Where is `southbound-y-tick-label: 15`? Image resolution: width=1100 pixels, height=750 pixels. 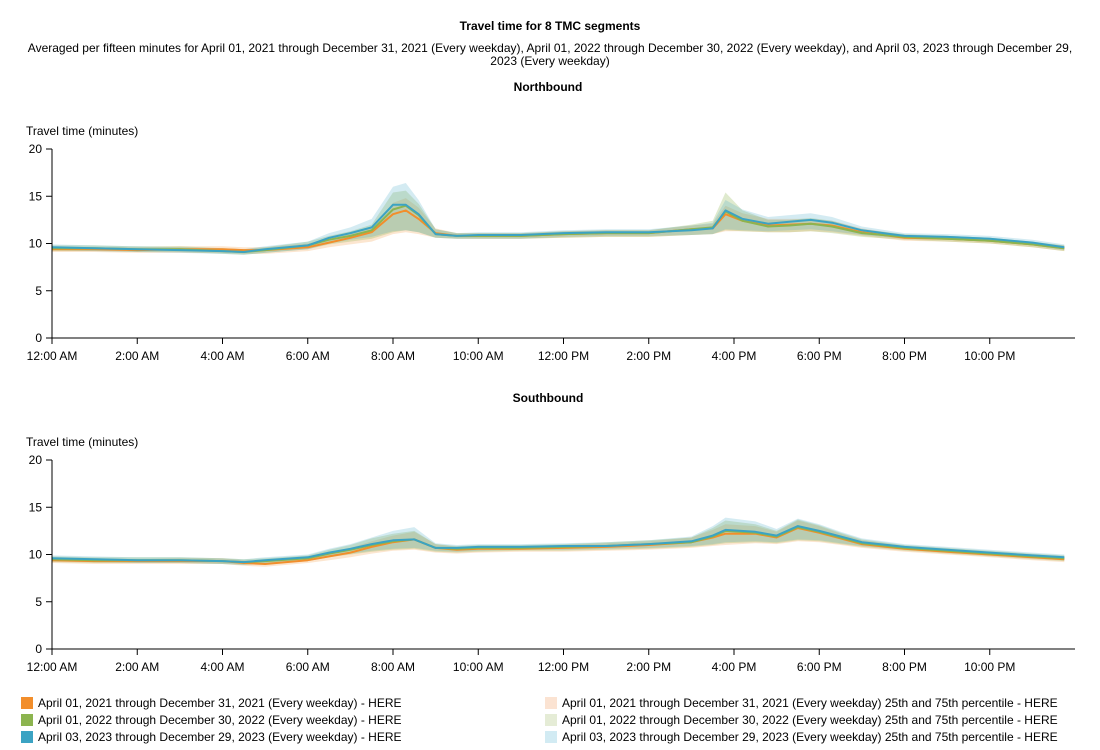
southbound-y-tick-label: 15 is located at coordinates (36, 507).